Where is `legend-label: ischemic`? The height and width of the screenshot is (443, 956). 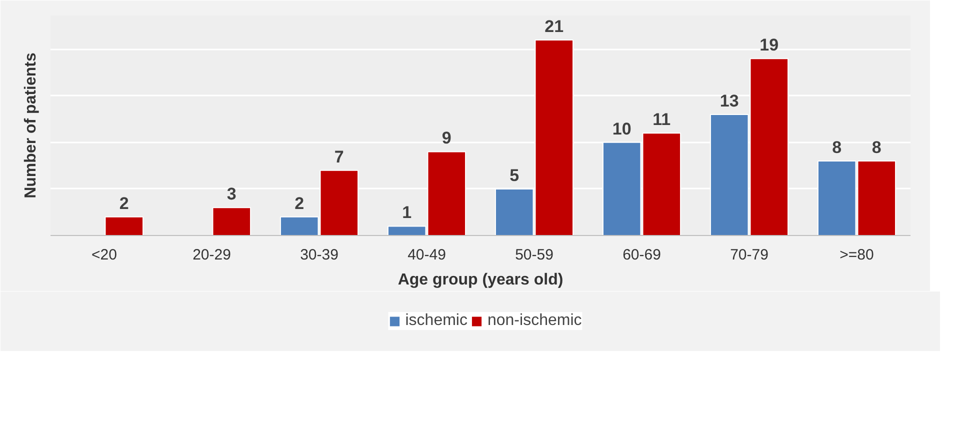
legend-label: ischemic is located at coordinates (436, 321).